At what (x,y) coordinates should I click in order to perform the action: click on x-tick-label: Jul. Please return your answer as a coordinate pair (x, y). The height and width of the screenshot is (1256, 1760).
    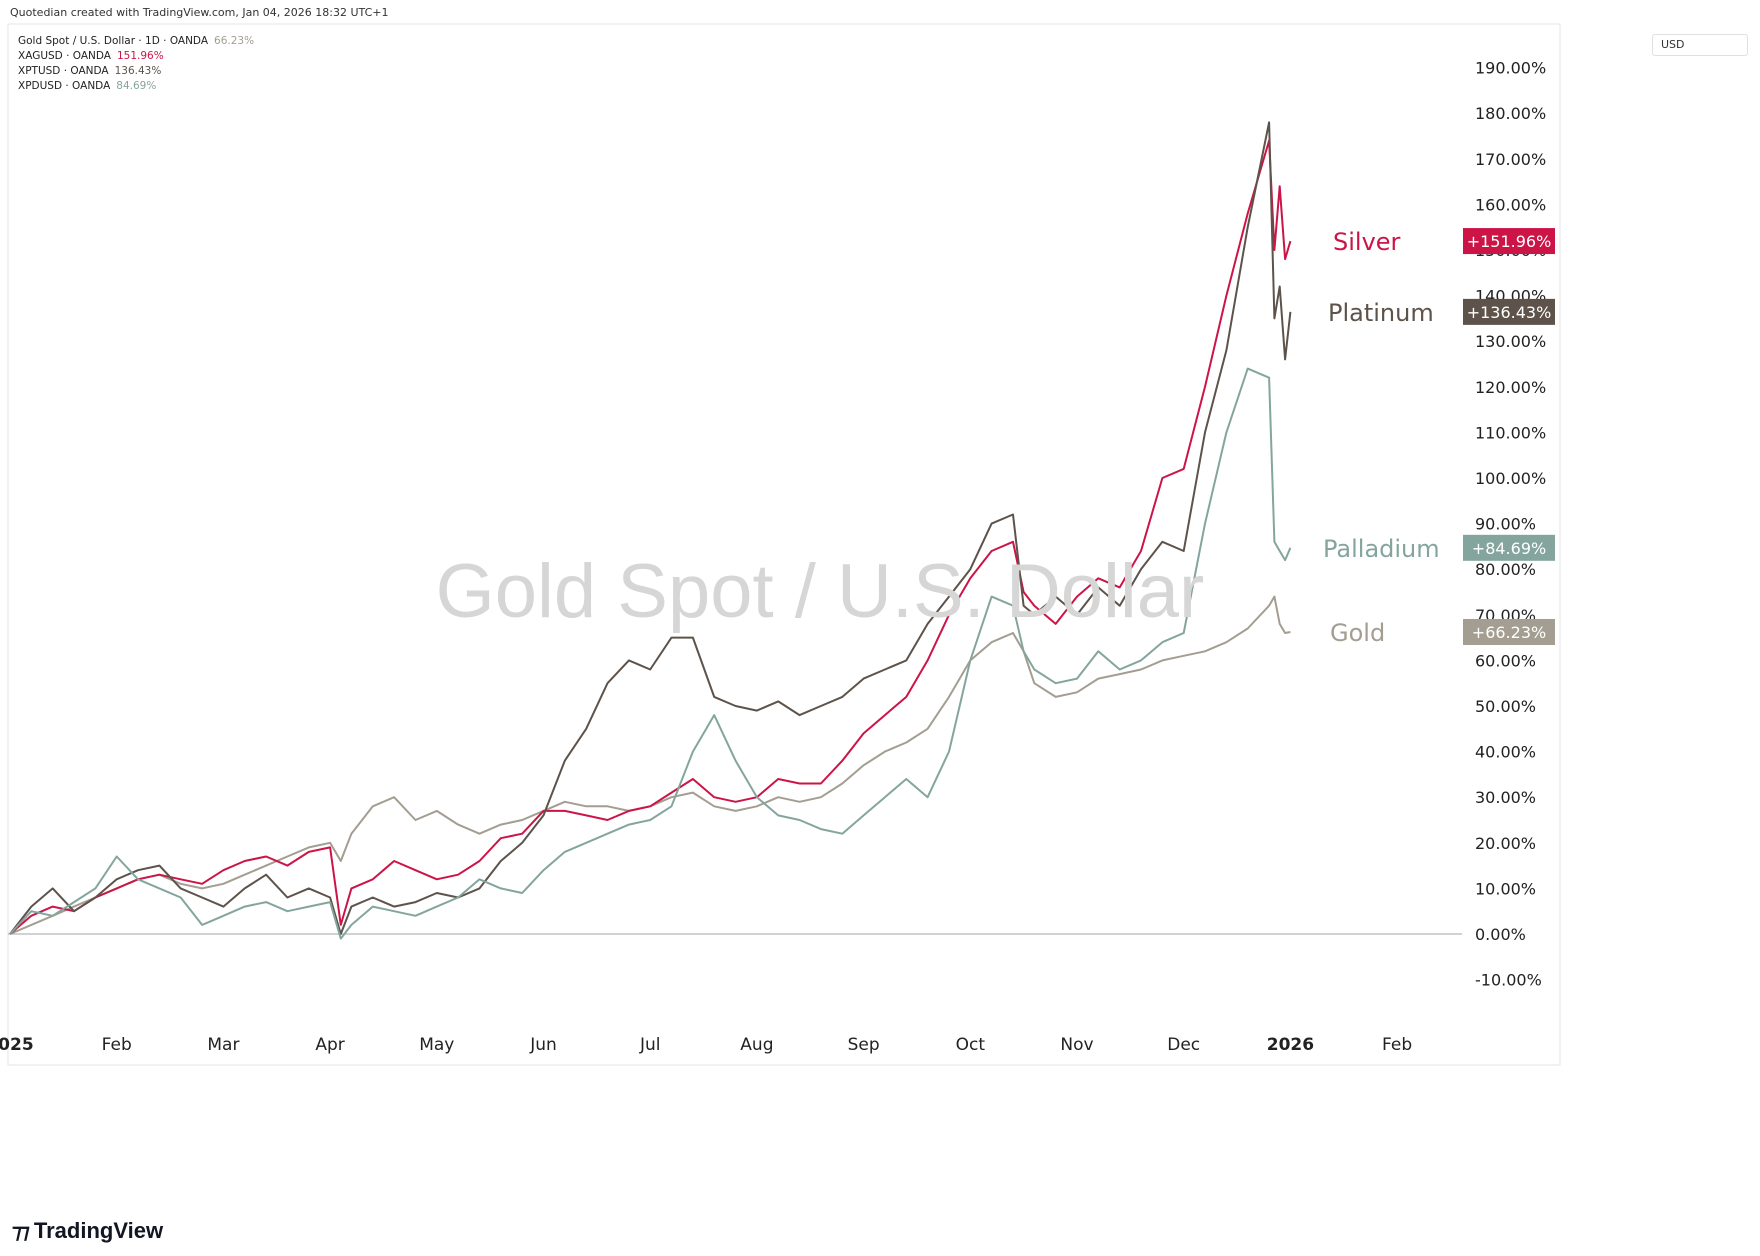
    Looking at the image, I should click on (650, 1045).